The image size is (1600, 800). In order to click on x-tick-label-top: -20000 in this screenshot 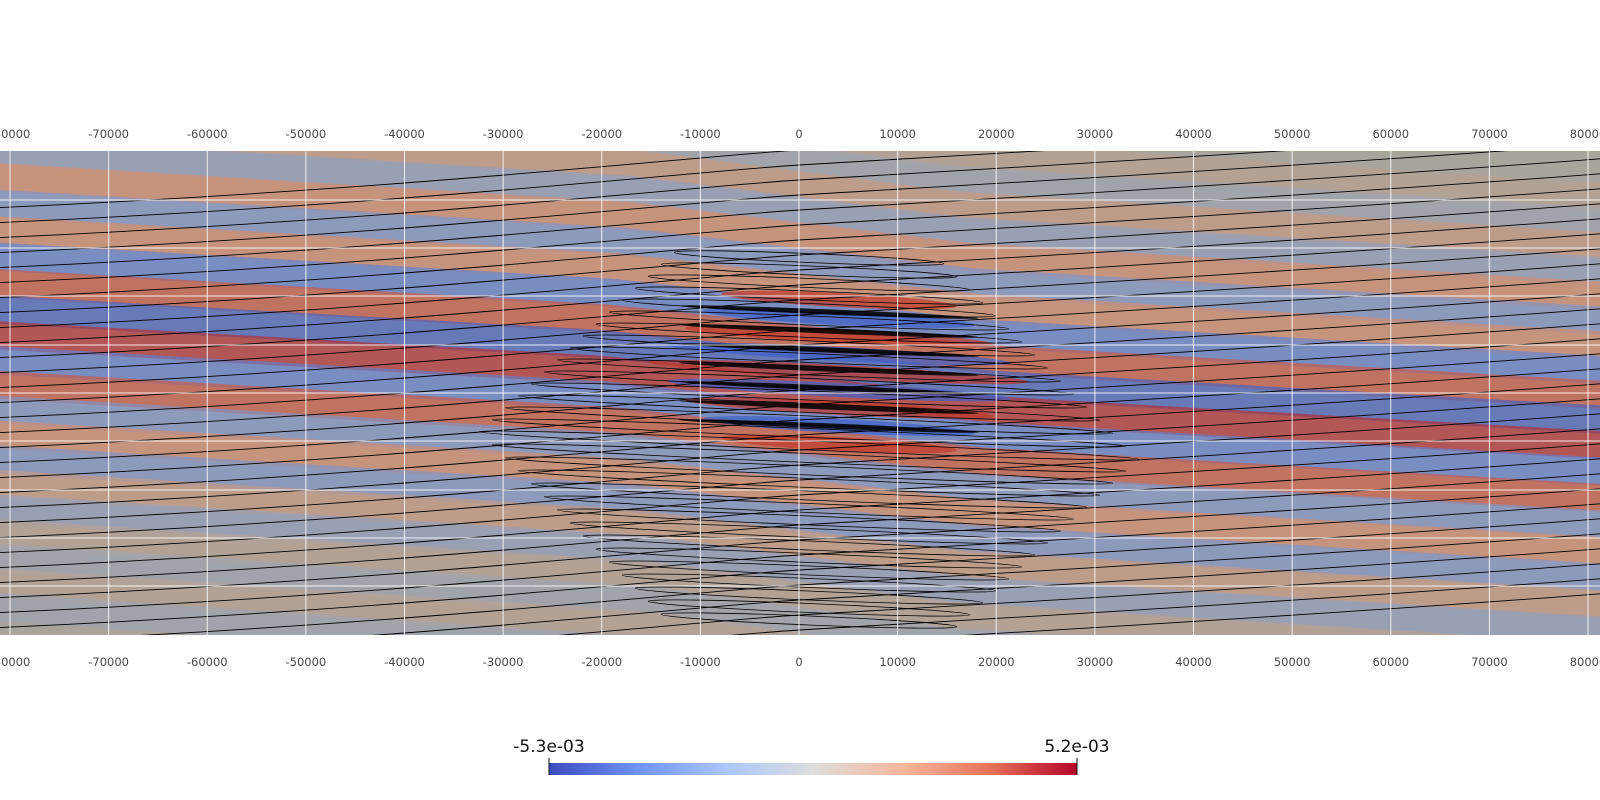, I will do `click(601, 134)`.